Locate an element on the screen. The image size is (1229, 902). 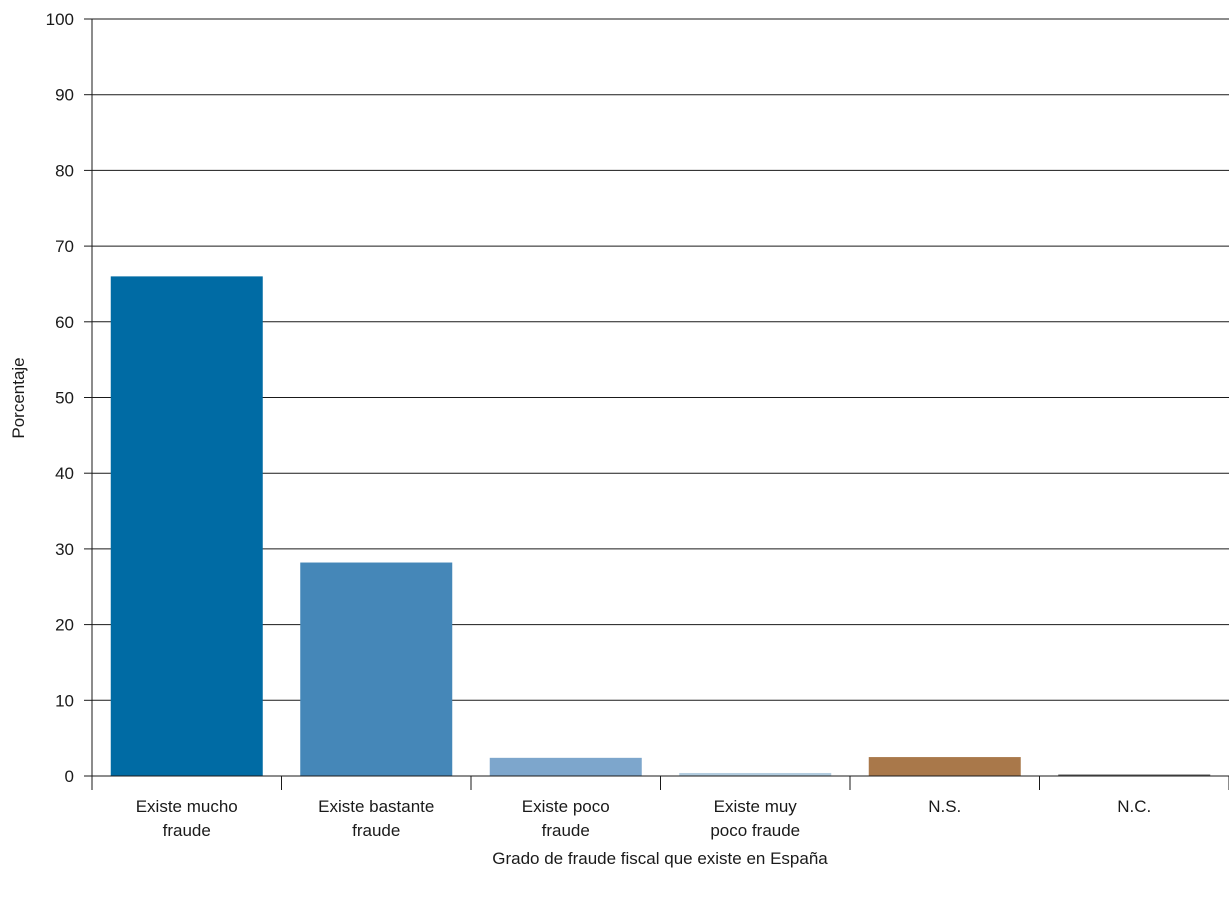
x-tick-label-3: Existe muy poco fraude is located at coordinates (755, 818).